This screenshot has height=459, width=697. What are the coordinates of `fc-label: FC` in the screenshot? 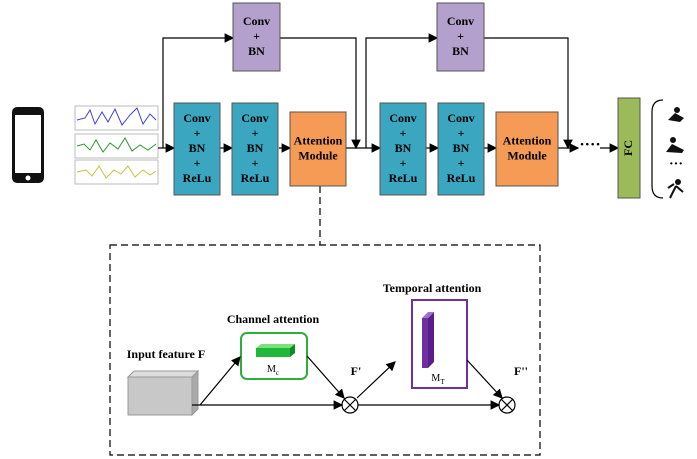 It's located at (628, 148).